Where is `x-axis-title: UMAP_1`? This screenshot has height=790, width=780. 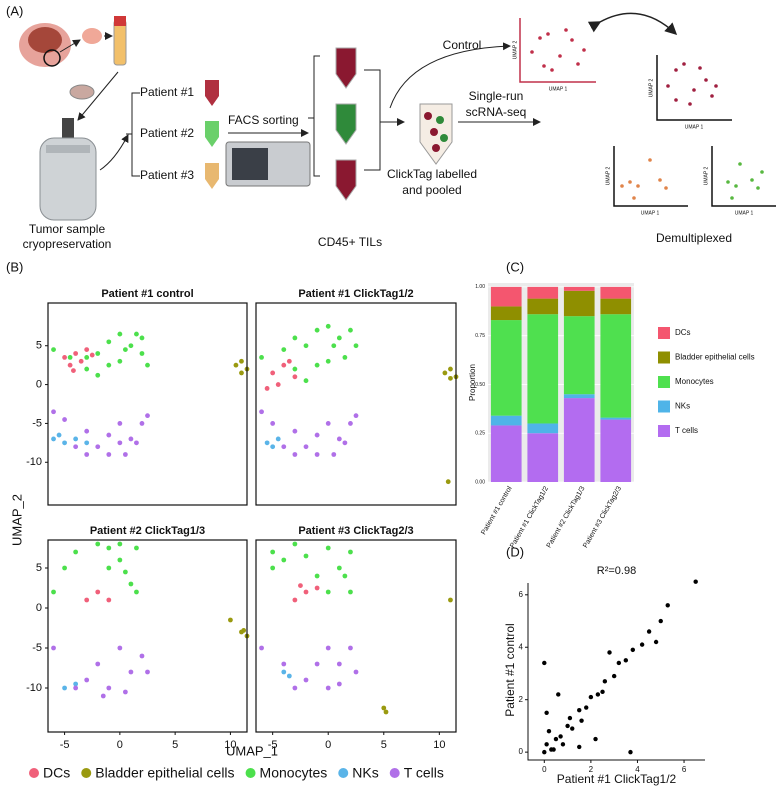 x-axis-title: UMAP_1 is located at coordinates (252, 750).